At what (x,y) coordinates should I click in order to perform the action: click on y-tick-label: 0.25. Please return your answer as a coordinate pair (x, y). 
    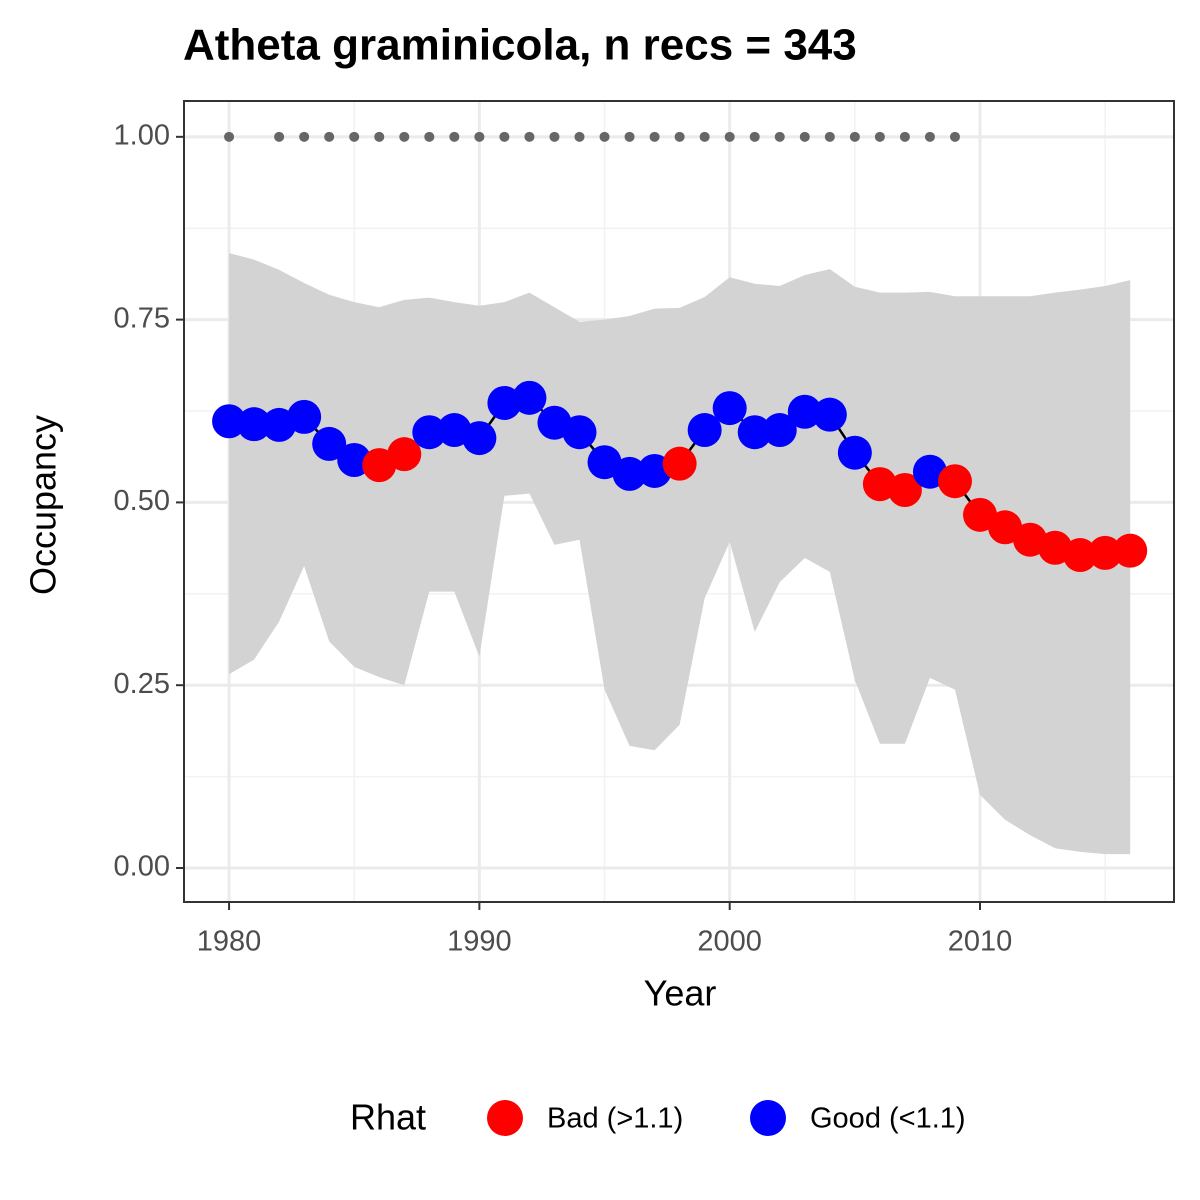
    Looking at the image, I should click on (142, 684).